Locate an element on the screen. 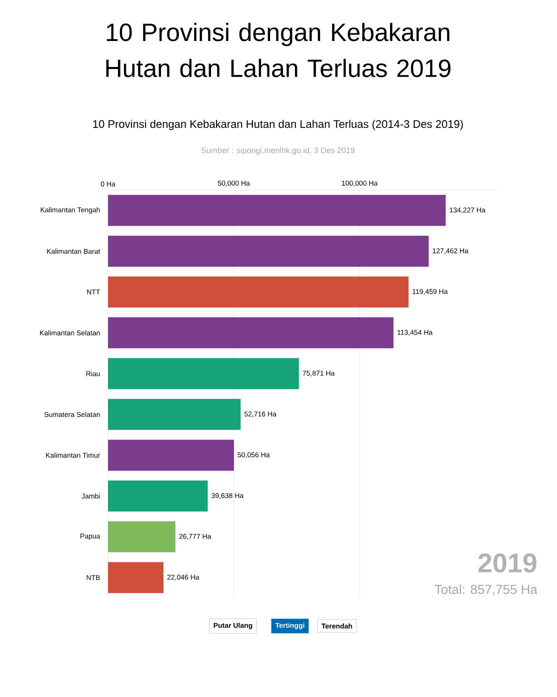  annotation: 2019 is located at coordinates (507, 563).